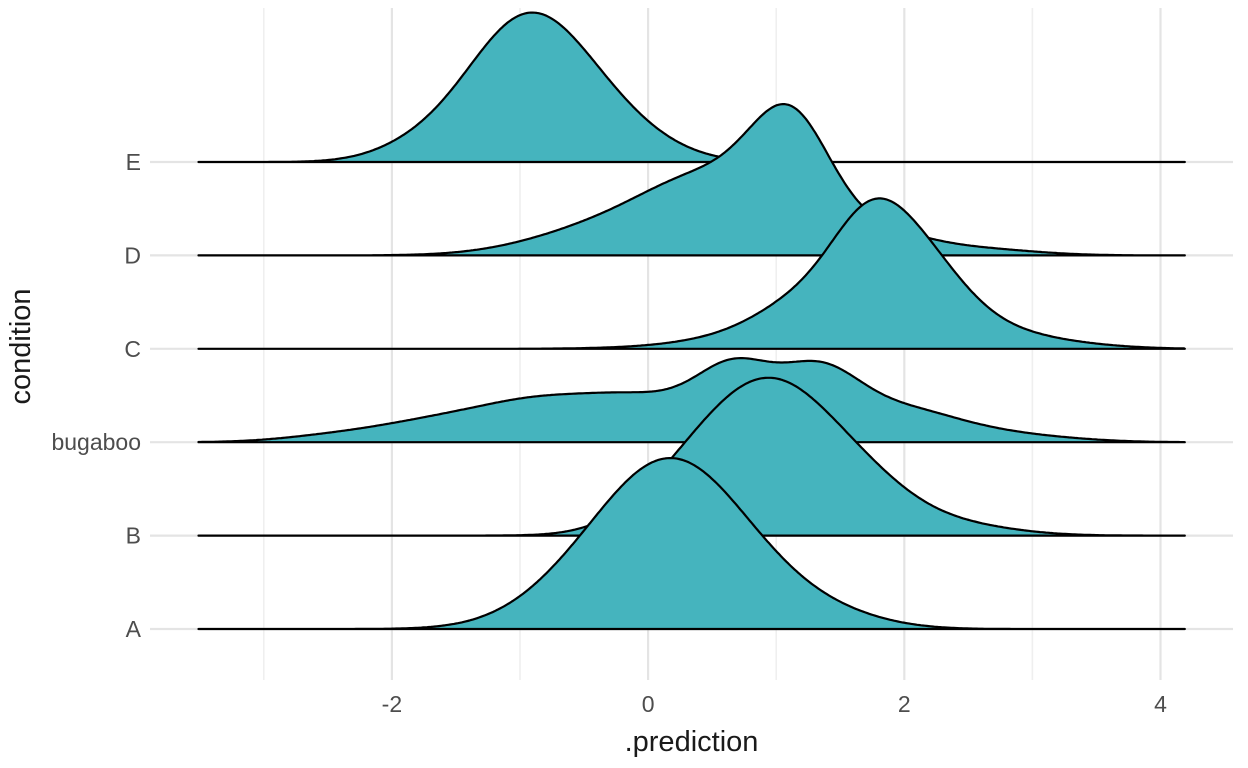 Image resolution: width=1248 pixels, height=768 pixels. What do you see at coordinates (21, 346) in the screenshot?
I see `y-axis-title: condition` at bounding box center [21, 346].